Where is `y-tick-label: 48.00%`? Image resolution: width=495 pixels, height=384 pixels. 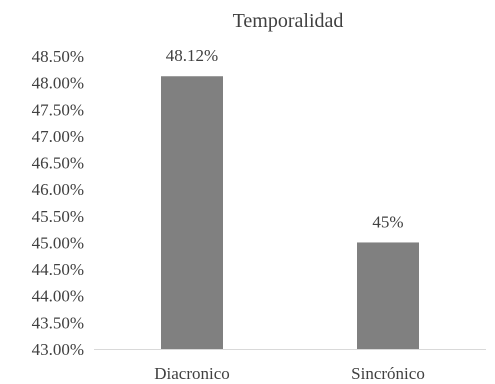
y-tick-label: 48.00% is located at coordinates (58, 83).